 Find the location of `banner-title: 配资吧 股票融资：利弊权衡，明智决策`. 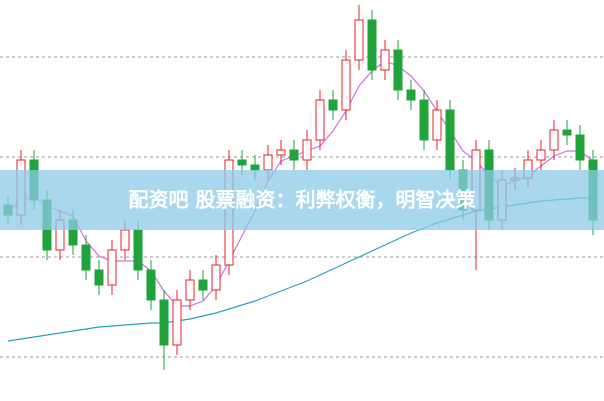

banner-title: 配资吧 股票融资：利弊权衡，明智决策 is located at coordinates (303, 200).